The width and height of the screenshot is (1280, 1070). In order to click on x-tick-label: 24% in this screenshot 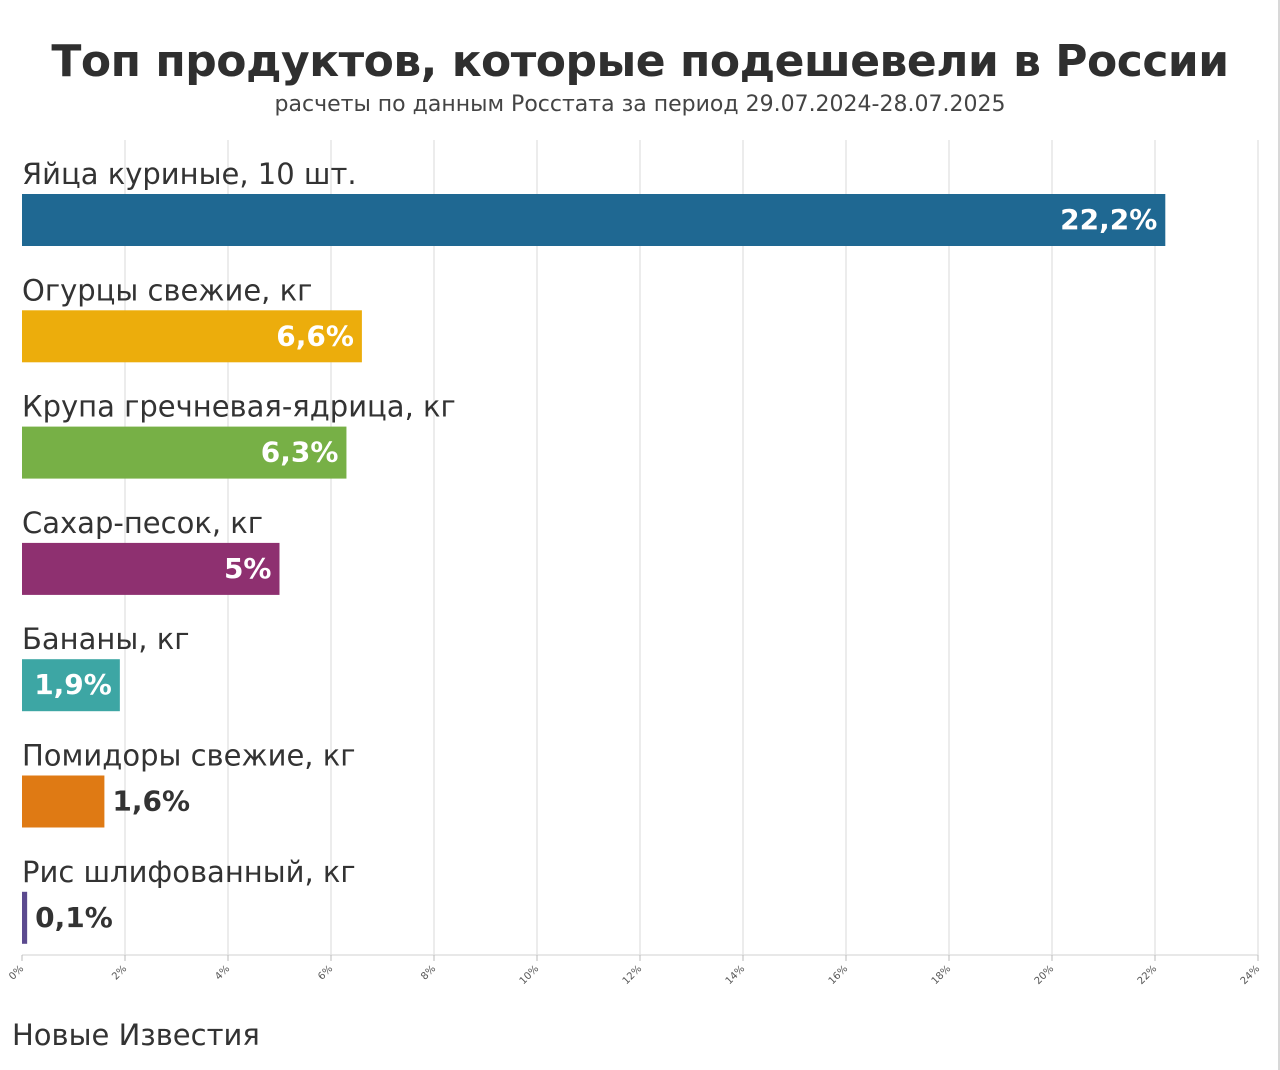, I will do `click(1251, 975)`.